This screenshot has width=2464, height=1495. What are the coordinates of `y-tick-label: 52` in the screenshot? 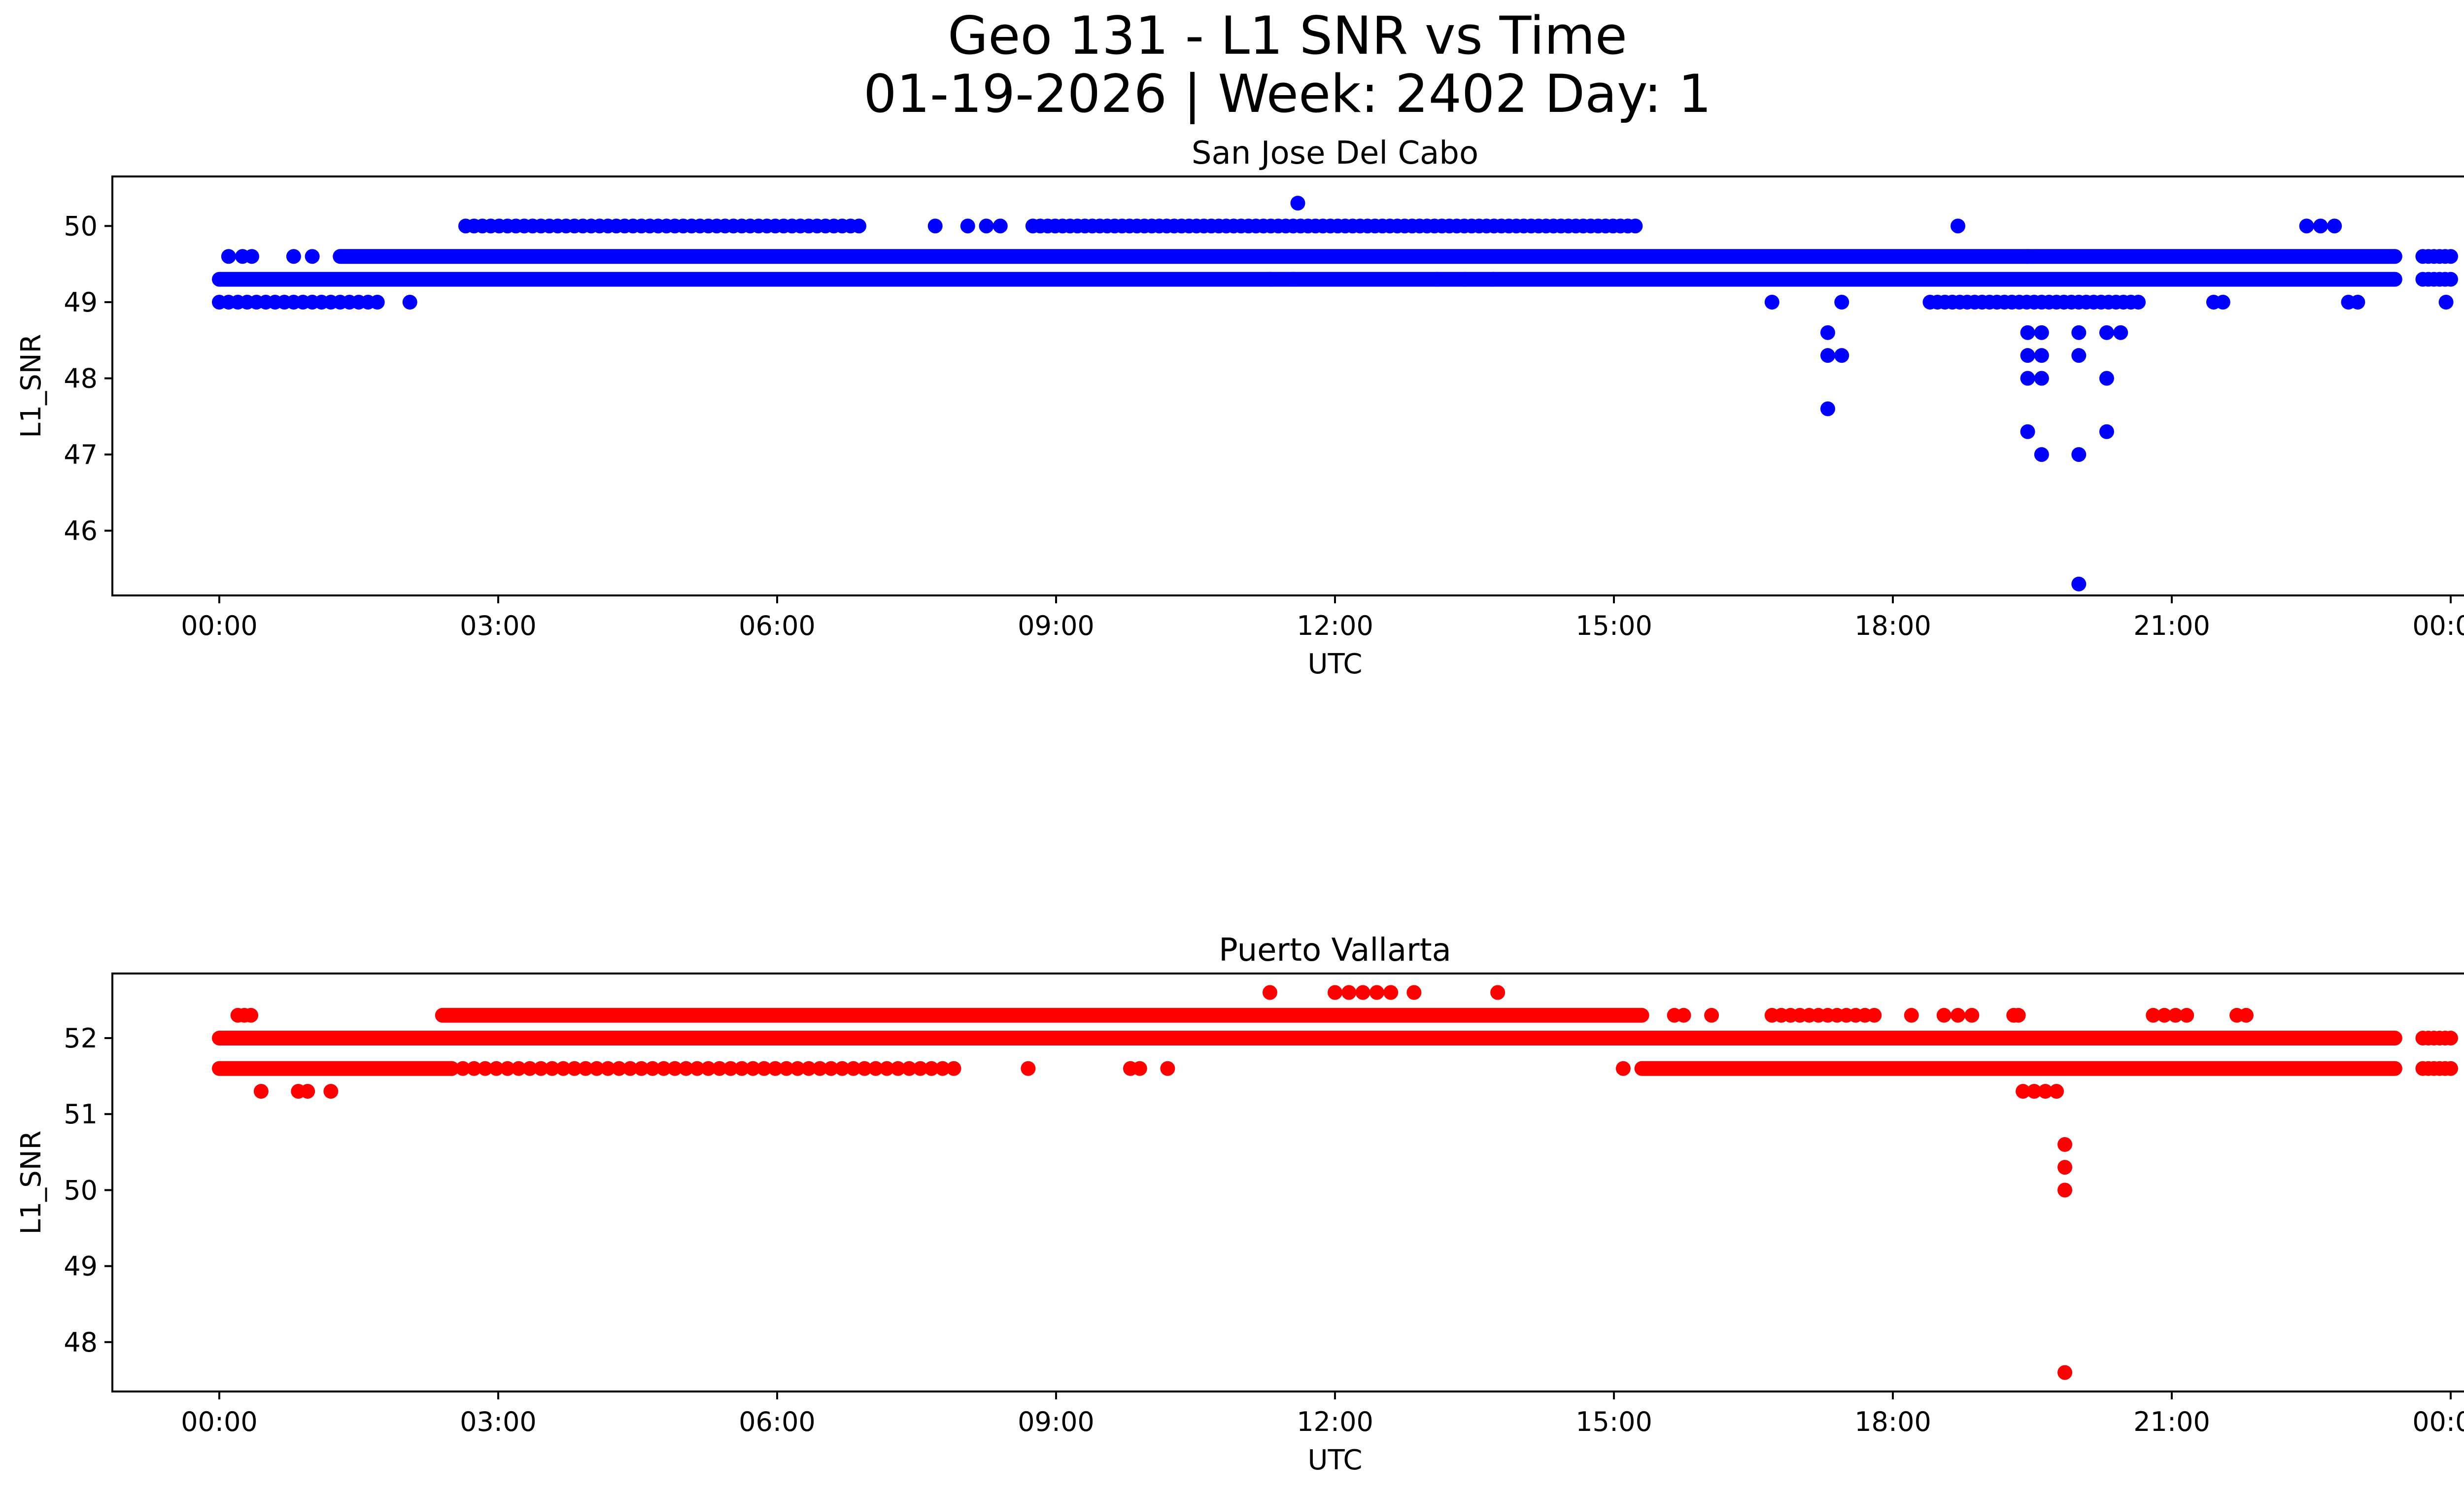 It's located at (81, 1038).